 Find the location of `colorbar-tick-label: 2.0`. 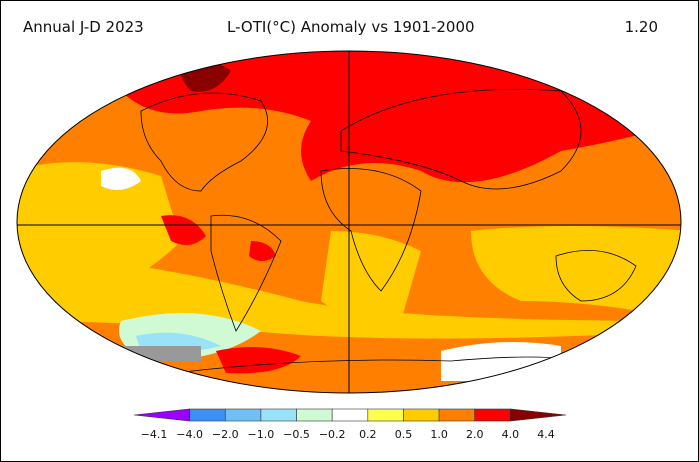

colorbar-tick-label: 2.0 is located at coordinates (474, 434).